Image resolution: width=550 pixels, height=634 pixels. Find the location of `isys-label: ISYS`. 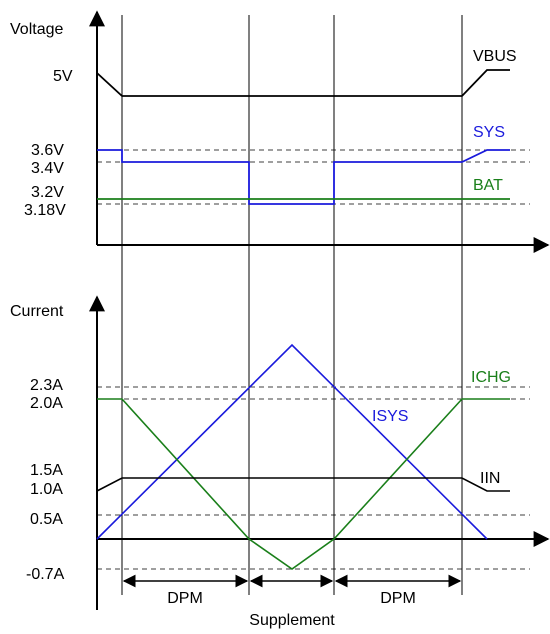

isys-label: ISYS is located at coordinates (390, 416).